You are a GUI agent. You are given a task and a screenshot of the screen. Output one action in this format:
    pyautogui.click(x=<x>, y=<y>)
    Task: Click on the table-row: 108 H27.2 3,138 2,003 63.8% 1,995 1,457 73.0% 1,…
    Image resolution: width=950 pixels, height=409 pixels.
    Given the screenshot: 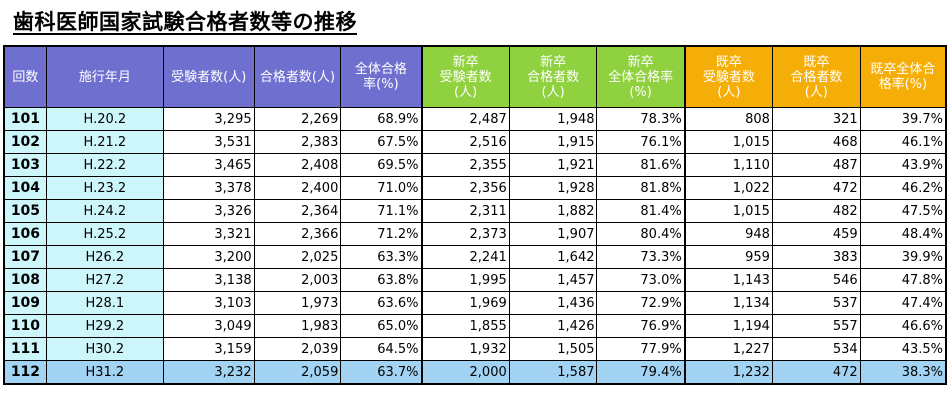 What is the action you would take?
    pyautogui.click(x=475, y=280)
    